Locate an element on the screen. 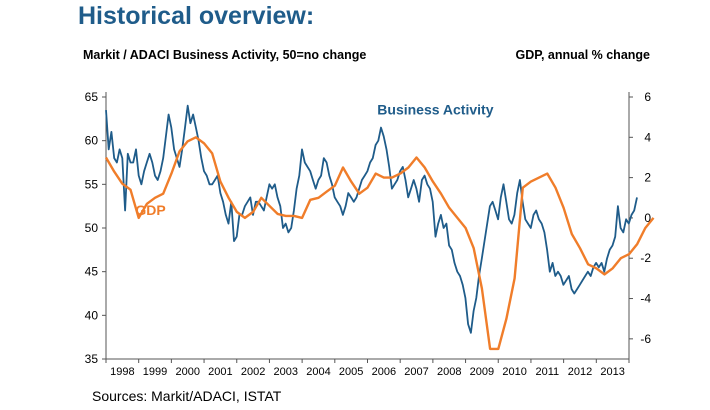  series-label-business_activity: Business Activity is located at coordinates (435, 109).